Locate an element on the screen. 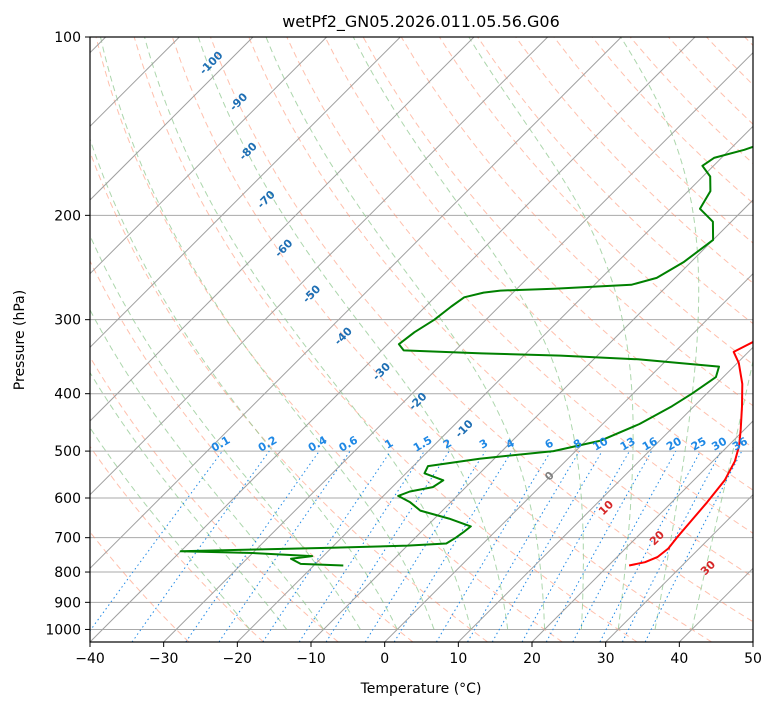 The width and height of the screenshot is (775, 708). y-tick-label: 400 is located at coordinates (67, 395).